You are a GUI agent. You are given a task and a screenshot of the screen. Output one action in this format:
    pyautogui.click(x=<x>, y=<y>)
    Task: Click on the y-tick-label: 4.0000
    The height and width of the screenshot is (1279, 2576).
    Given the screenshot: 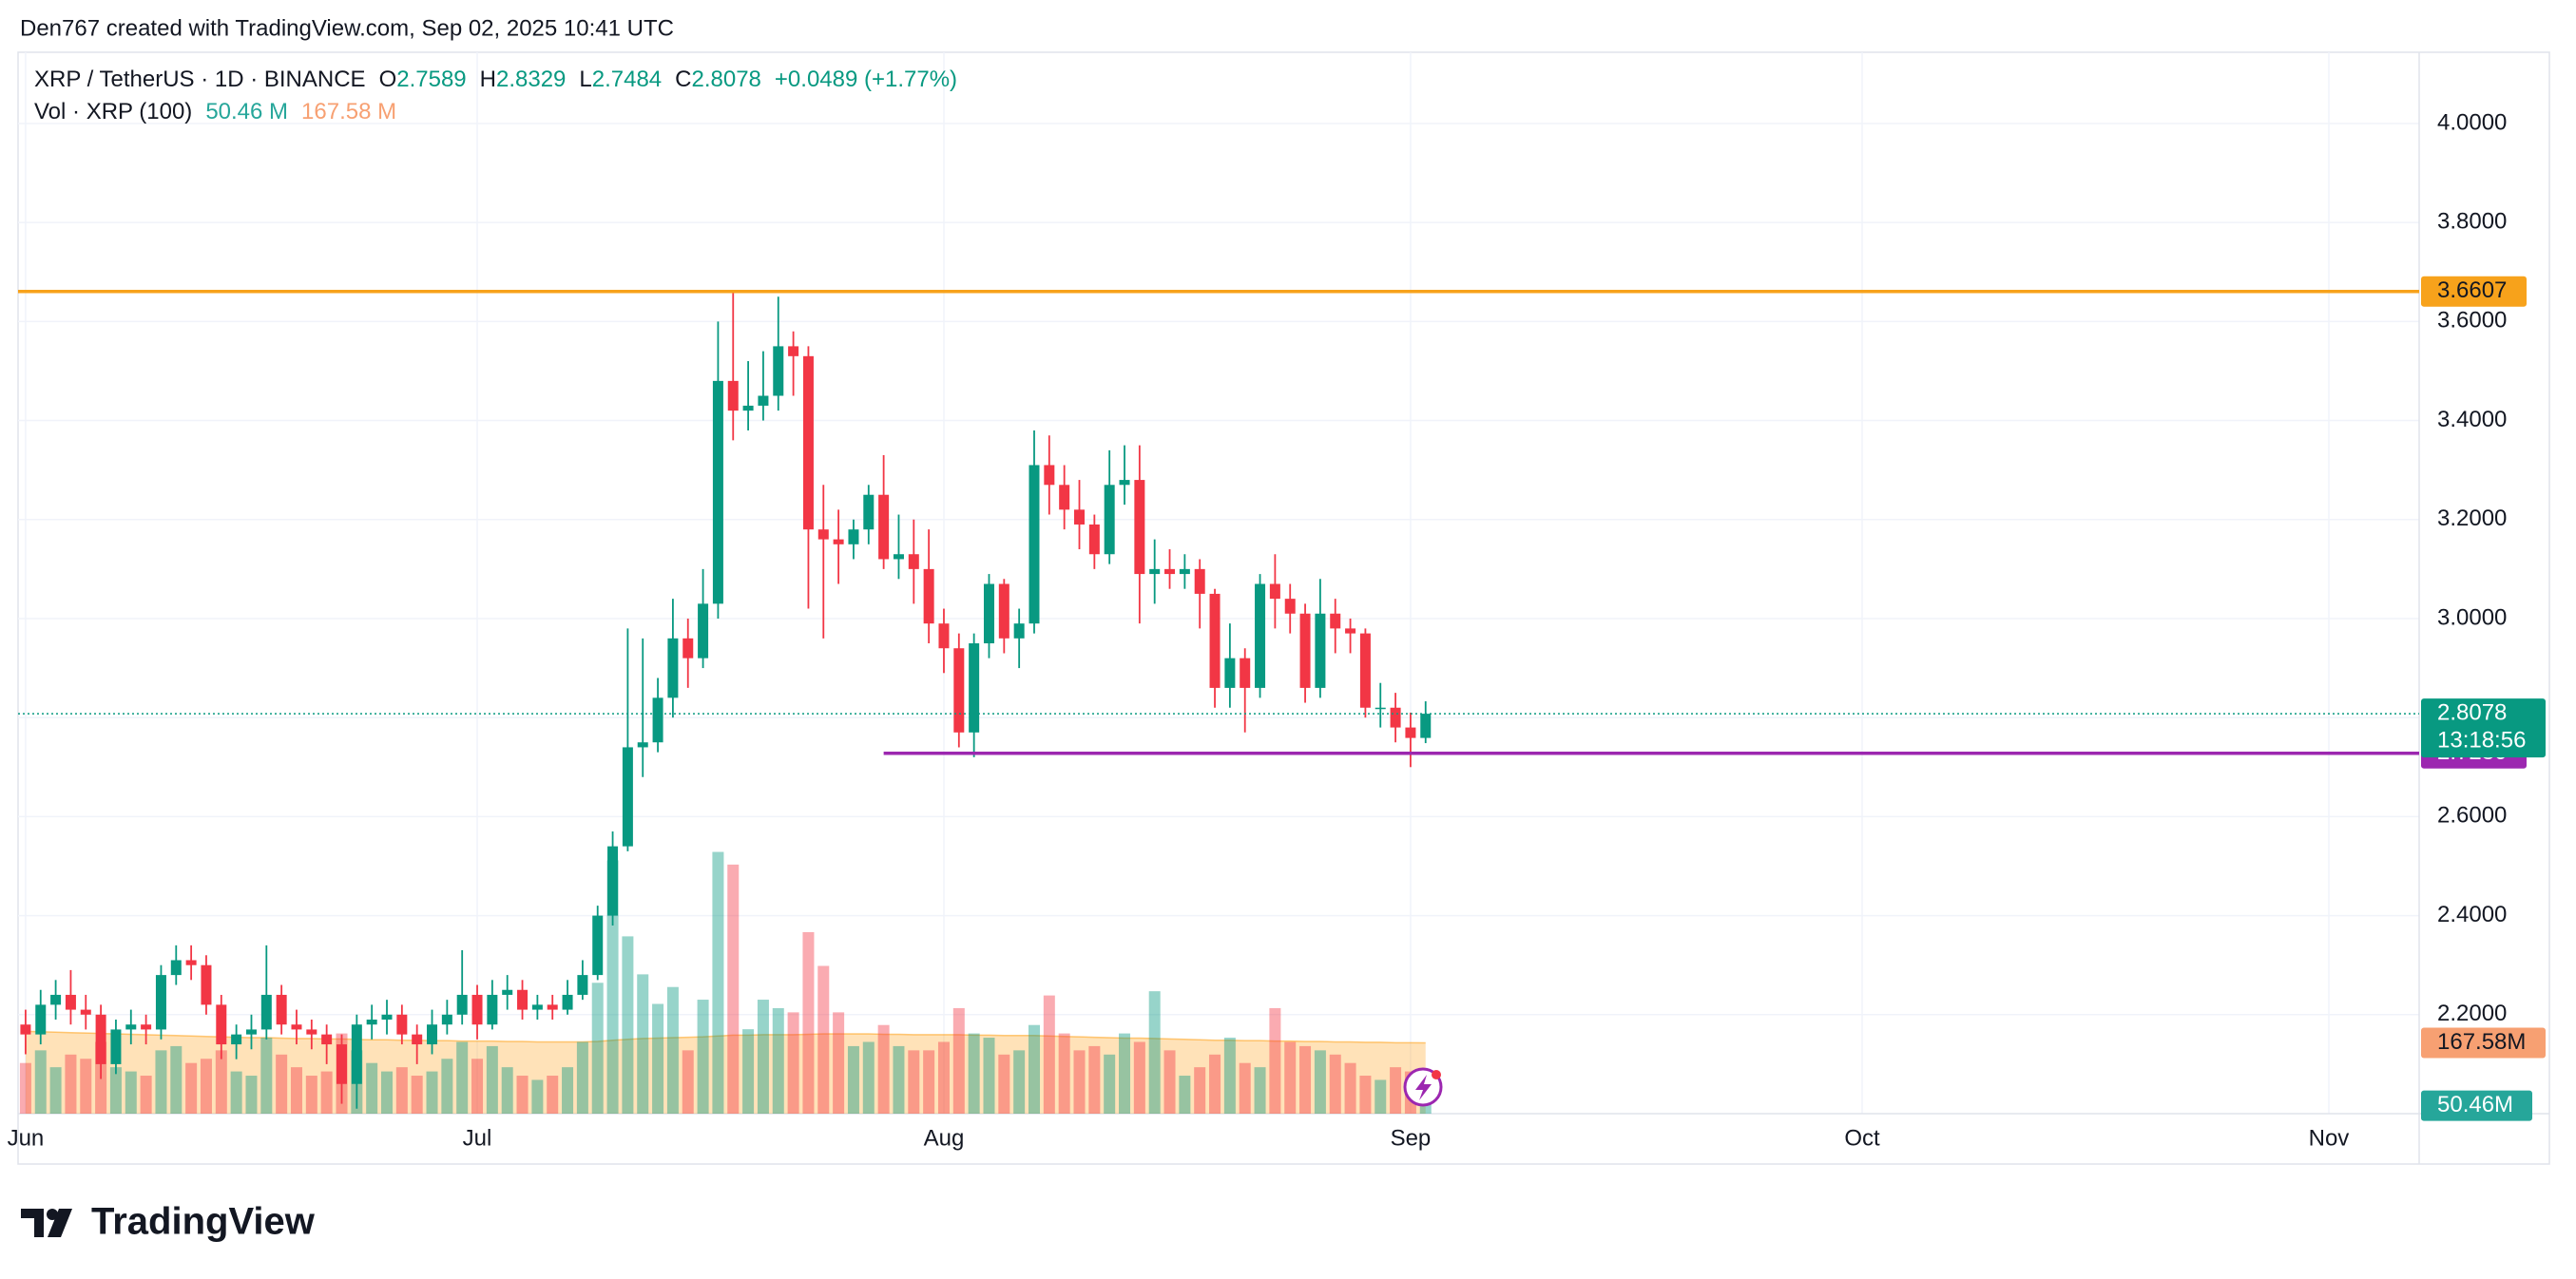 What is the action you would take?
    pyautogui.click(x=2472, y=122)
    